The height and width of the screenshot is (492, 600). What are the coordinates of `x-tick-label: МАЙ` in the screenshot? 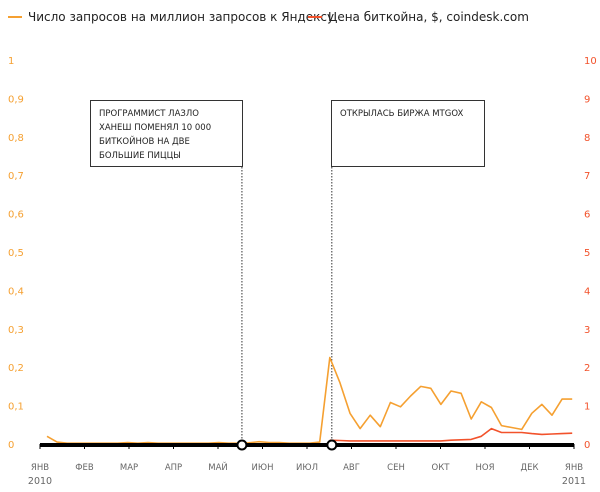 It's located at (218, 467).